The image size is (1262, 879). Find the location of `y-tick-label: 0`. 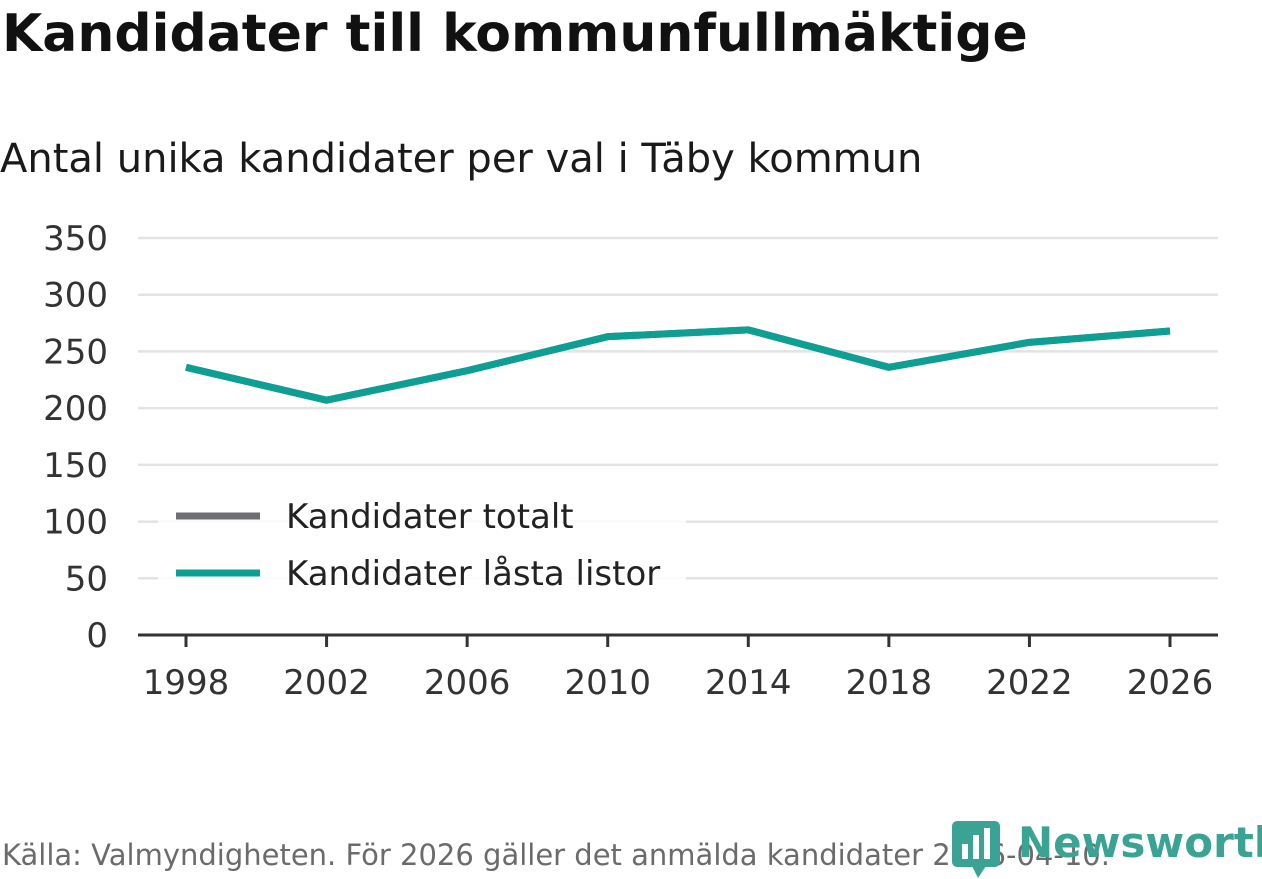

y-tick-label: 0 is located at coordinates (97, 636).